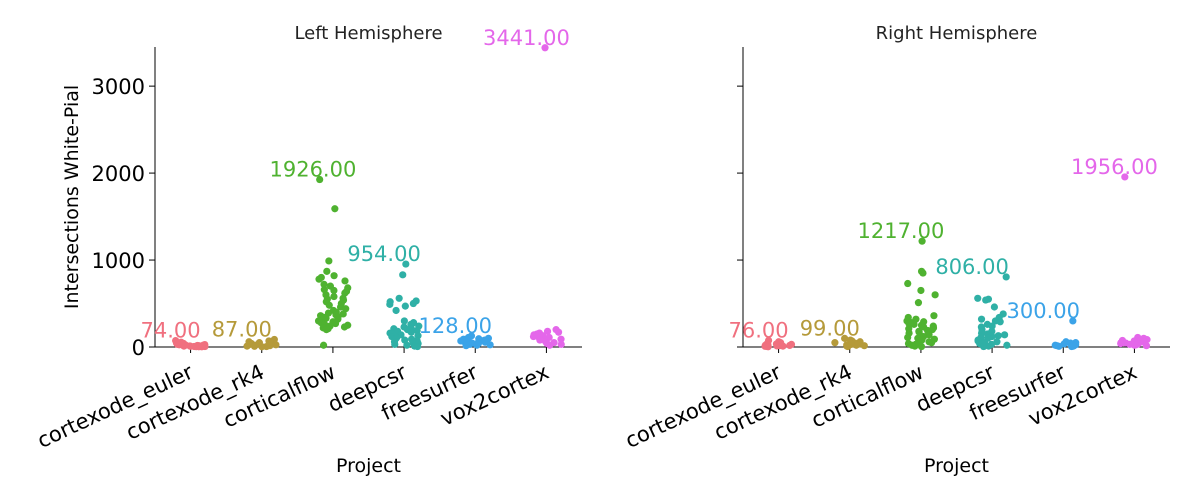 This screenshot has height=504, width=1200. I want to click on max-value-label: 128.00, so click(455, 326).